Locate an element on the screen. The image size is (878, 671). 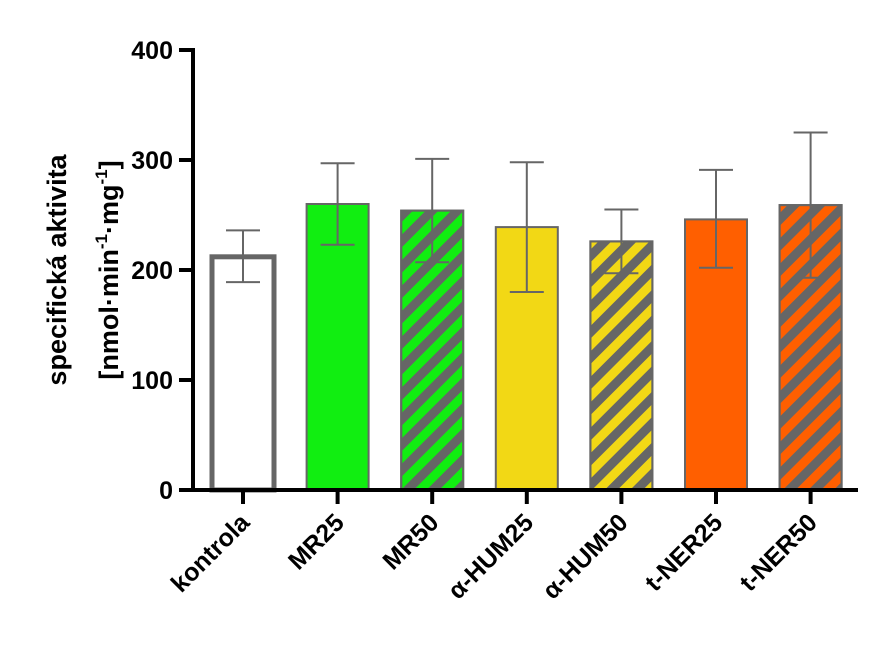
y-axis-label-part-1: -1 is located at coordinates (101, 241).